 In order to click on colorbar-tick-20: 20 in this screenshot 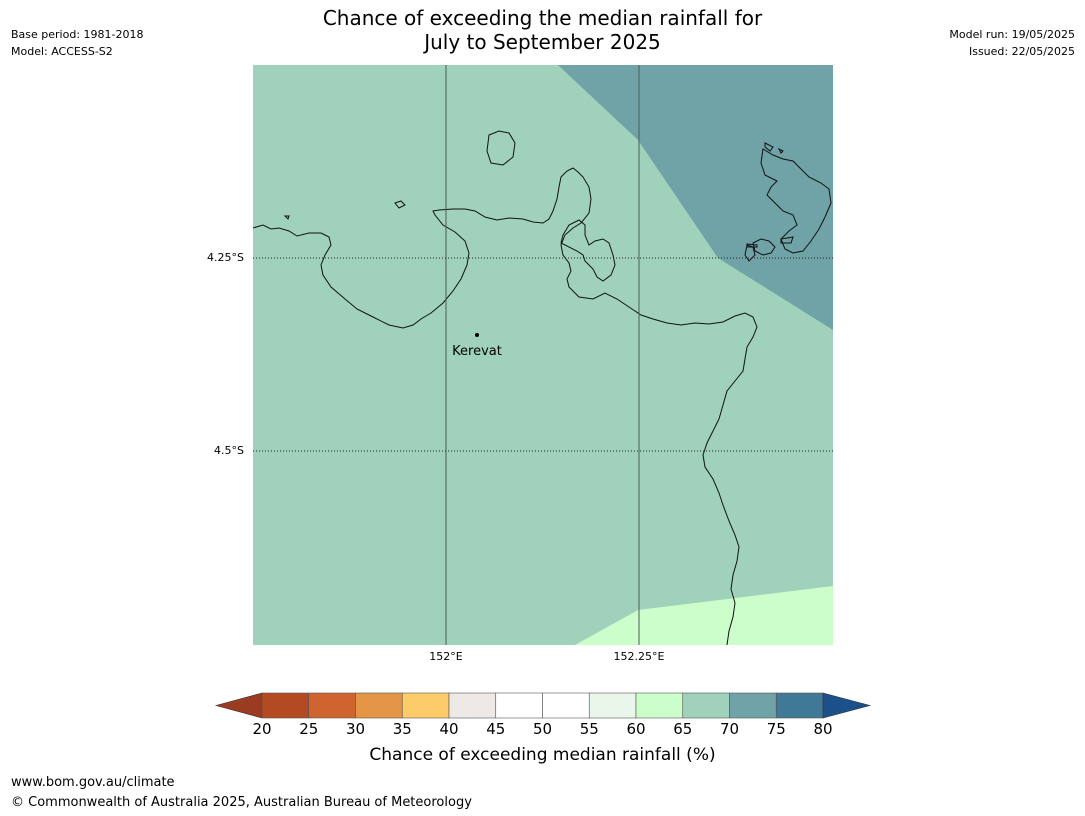, I will do `click(262, 729)`.